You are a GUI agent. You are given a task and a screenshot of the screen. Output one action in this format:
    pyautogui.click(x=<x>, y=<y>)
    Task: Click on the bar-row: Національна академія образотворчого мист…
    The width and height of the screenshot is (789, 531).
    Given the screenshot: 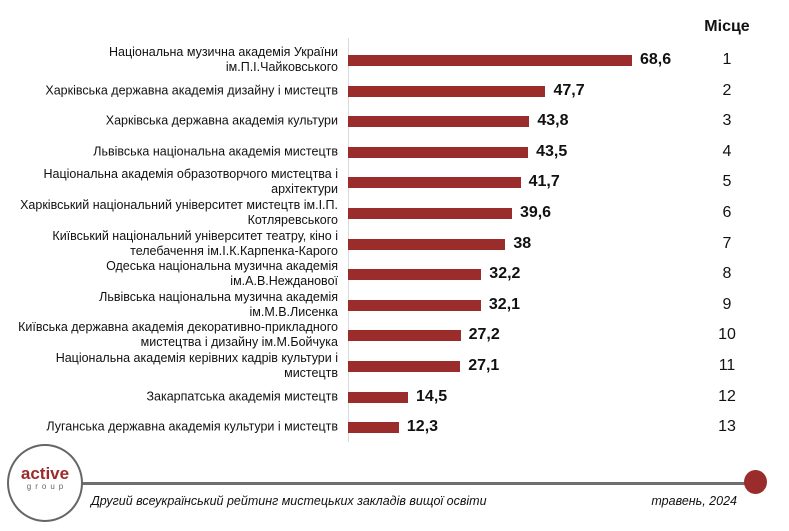 What is the action you would take?
    pyautogui.click(x=394, y=182)
    